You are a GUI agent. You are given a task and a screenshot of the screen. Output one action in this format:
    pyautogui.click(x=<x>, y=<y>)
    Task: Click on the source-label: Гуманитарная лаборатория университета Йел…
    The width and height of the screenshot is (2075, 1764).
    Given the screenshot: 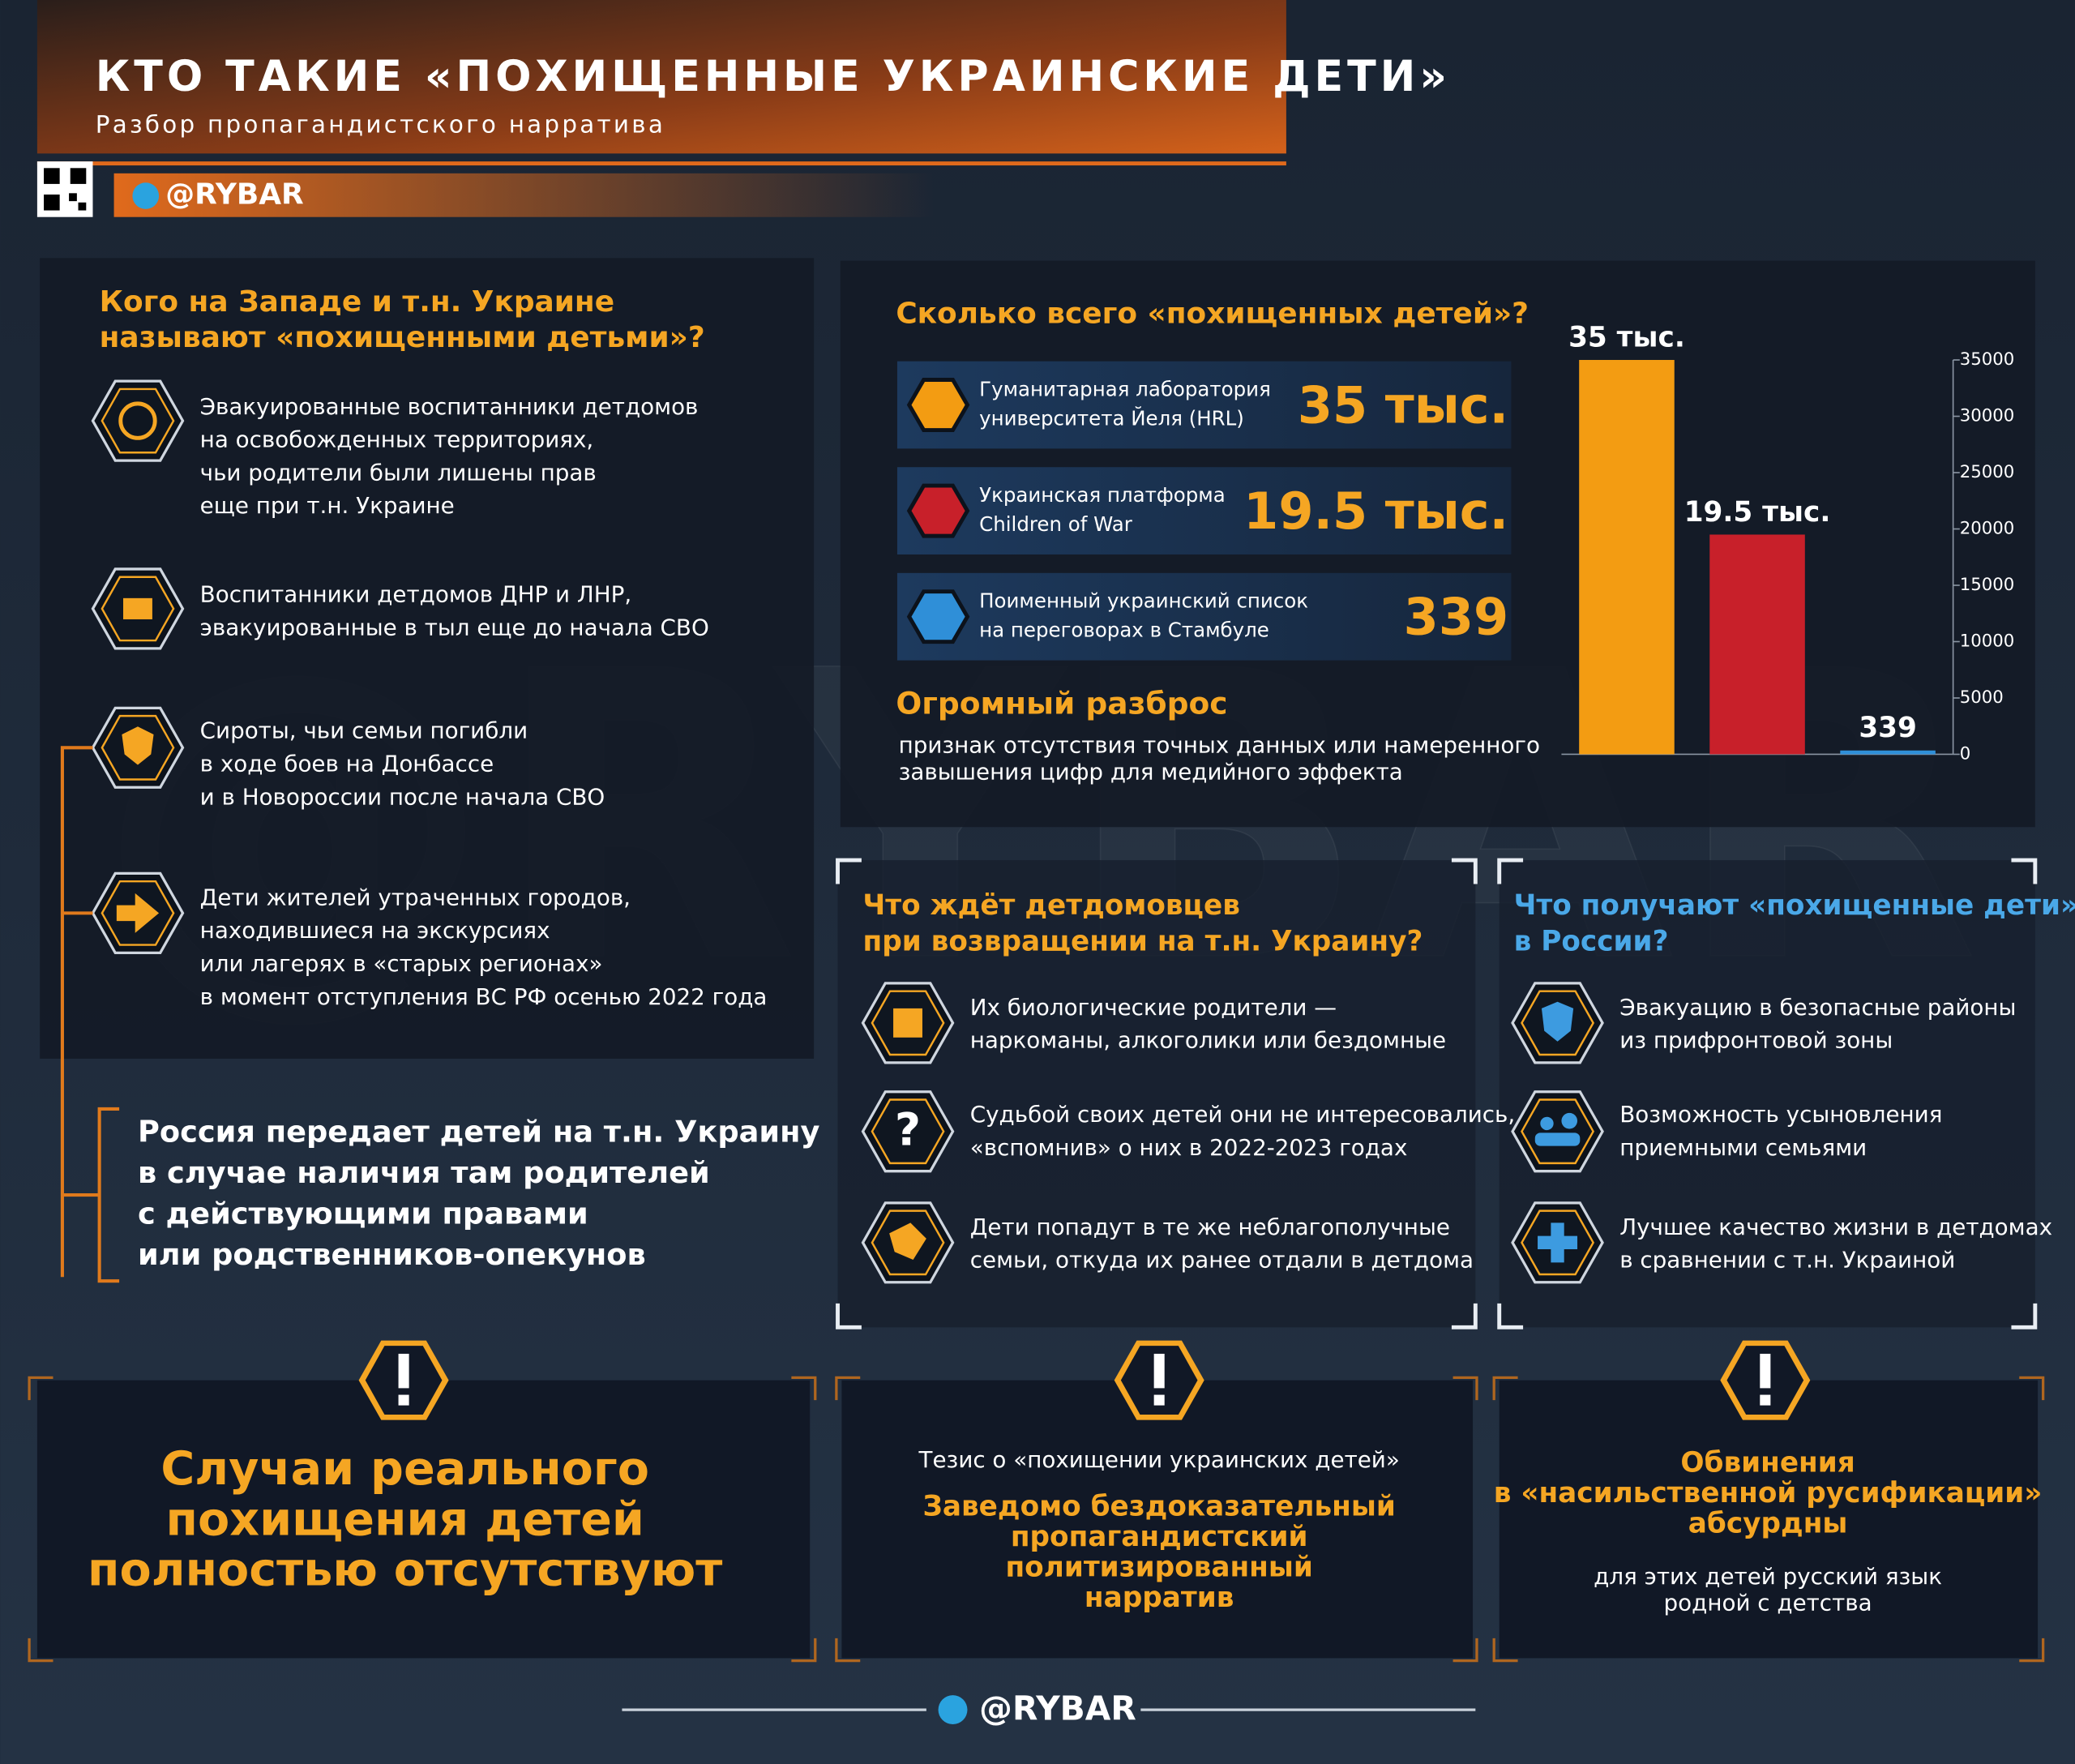 What is the action you would take?
    pyautogui.click(x=1125, y=404)
    